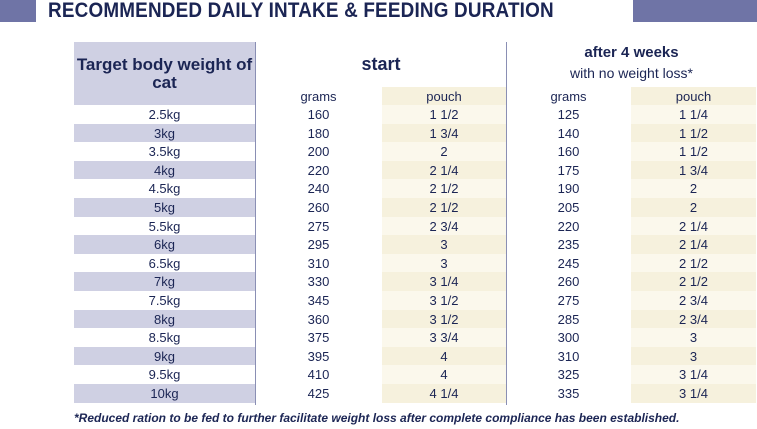 Image resolution: width=757 pixels, height=429 pixels. I want to click on weight-cell: 7kg, so click(164, 281).